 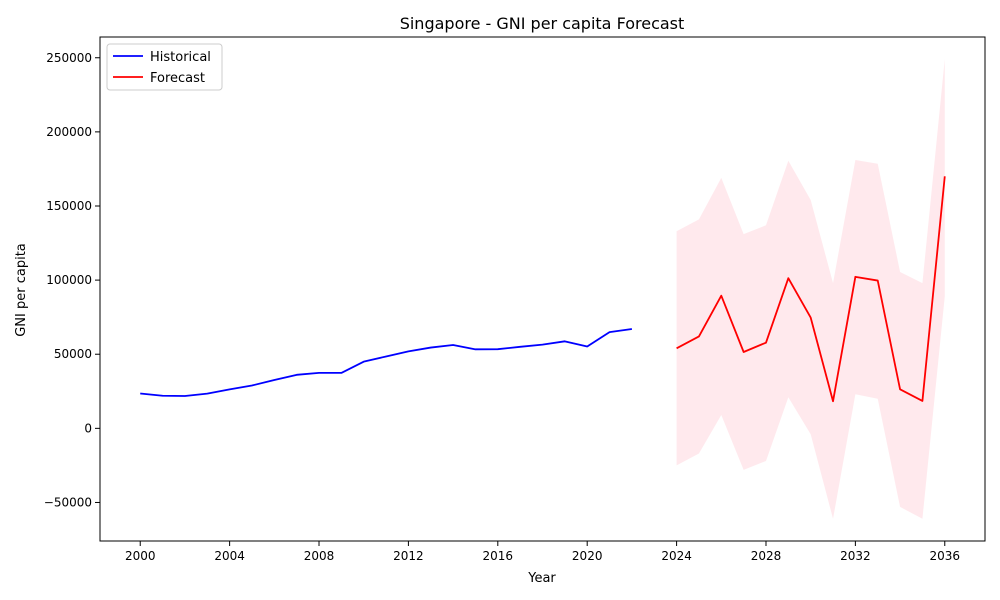 What do you see at coordinates (69, 280) in the screenshot?
I see `y-tick-label: 100000` at bounding box center [69, 280].